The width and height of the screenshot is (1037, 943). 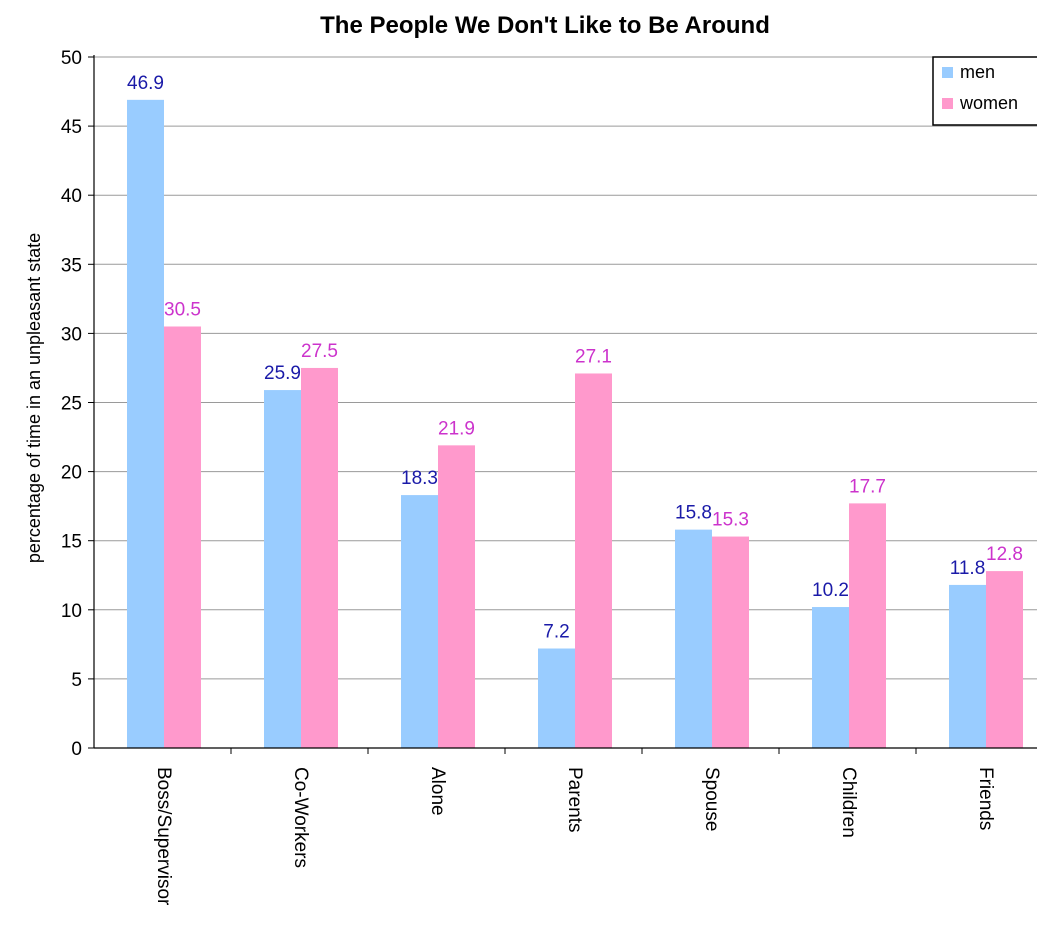 What do you see at coordinates (456, 428) in the screenshot?
I see `data-label-women: 21.9` at bounding box center [456, 428].